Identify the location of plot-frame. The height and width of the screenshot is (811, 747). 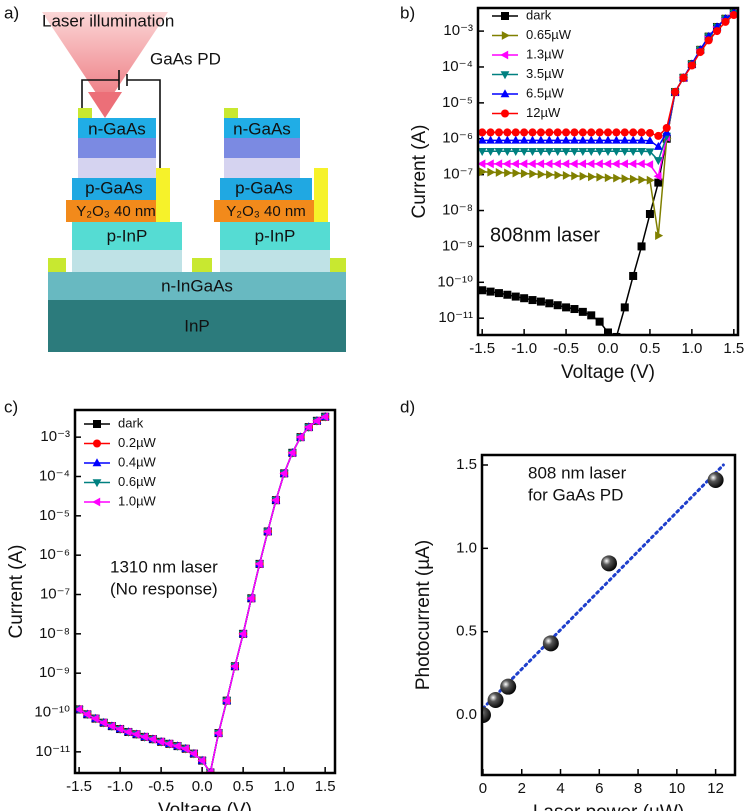
(608, 171).